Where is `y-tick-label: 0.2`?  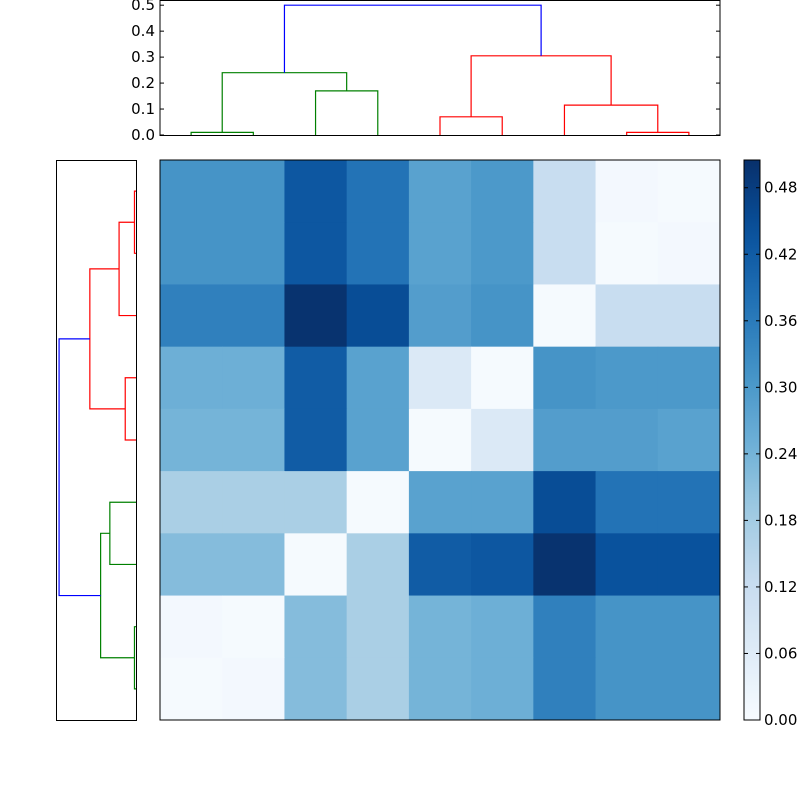 y-tick-label: 0.2 is located at coordinates (143, 83).